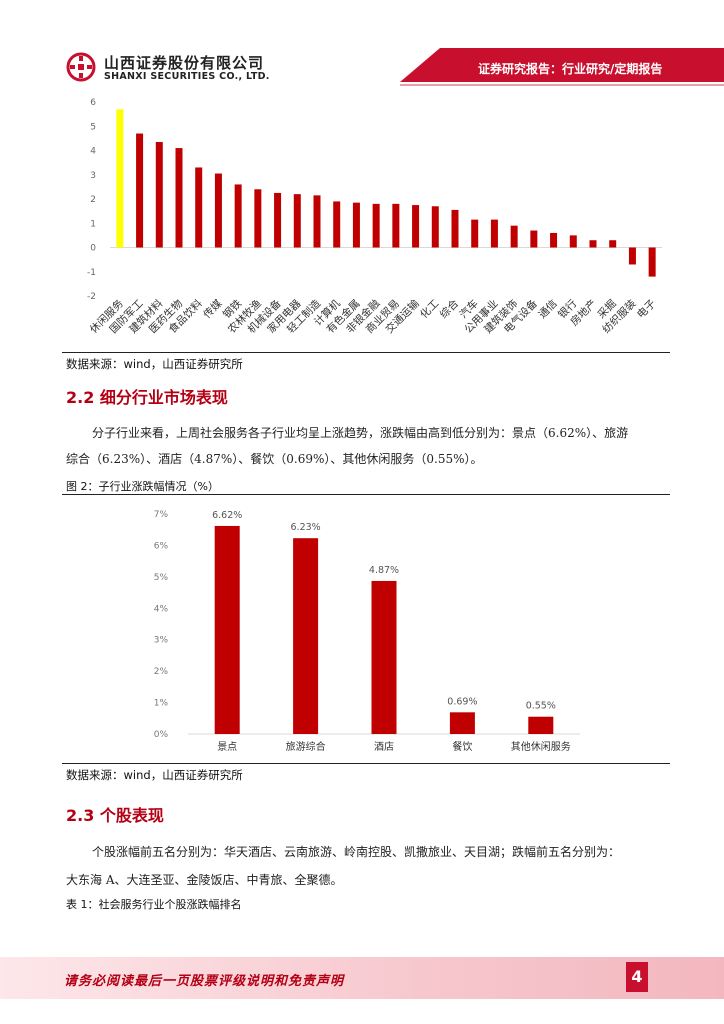 This screenshot has height=1024, width=724. What do you see at coordinates (366, 763) in the screenshot?
I see `chart2-bottom-rule` at bounding box center [366, 763].